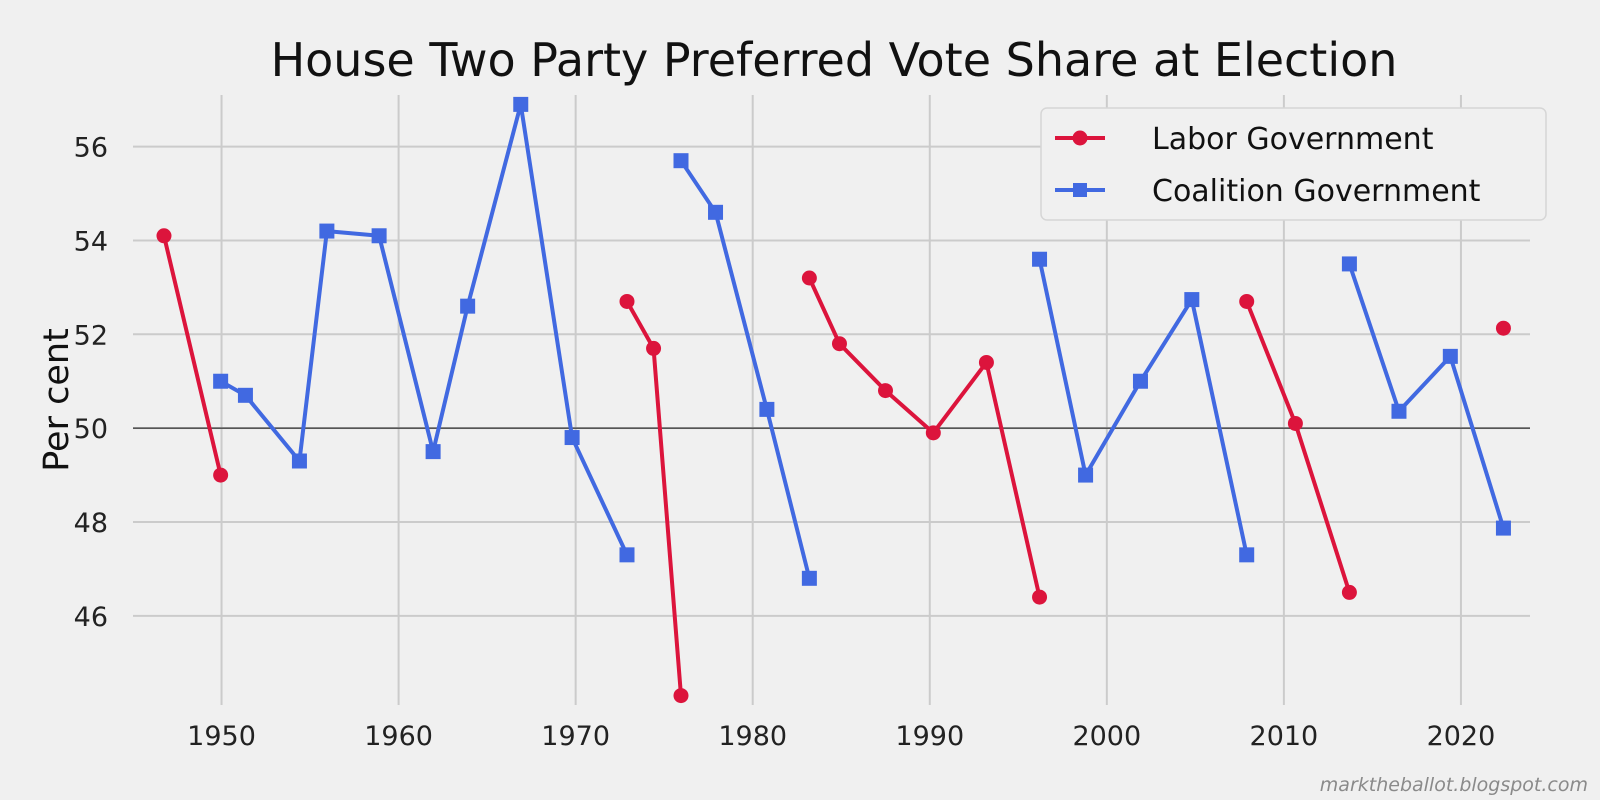  What do you see at coordinates (57, 400) in the screenshot?
I see `y-axis-label: Per cent` at bounding box center [57, 400].